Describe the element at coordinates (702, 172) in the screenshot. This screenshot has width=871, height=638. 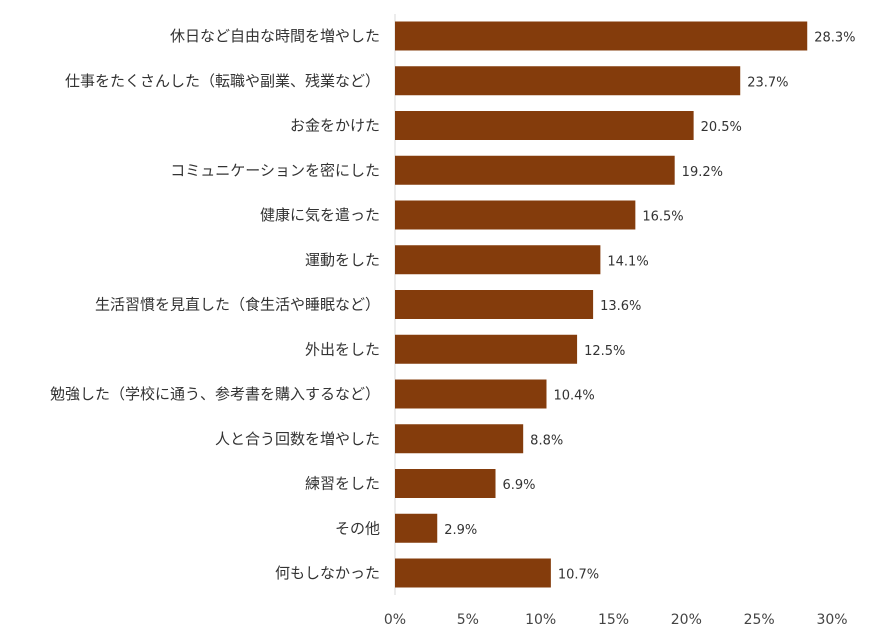
I see `data-label: 19.2%` at that location.